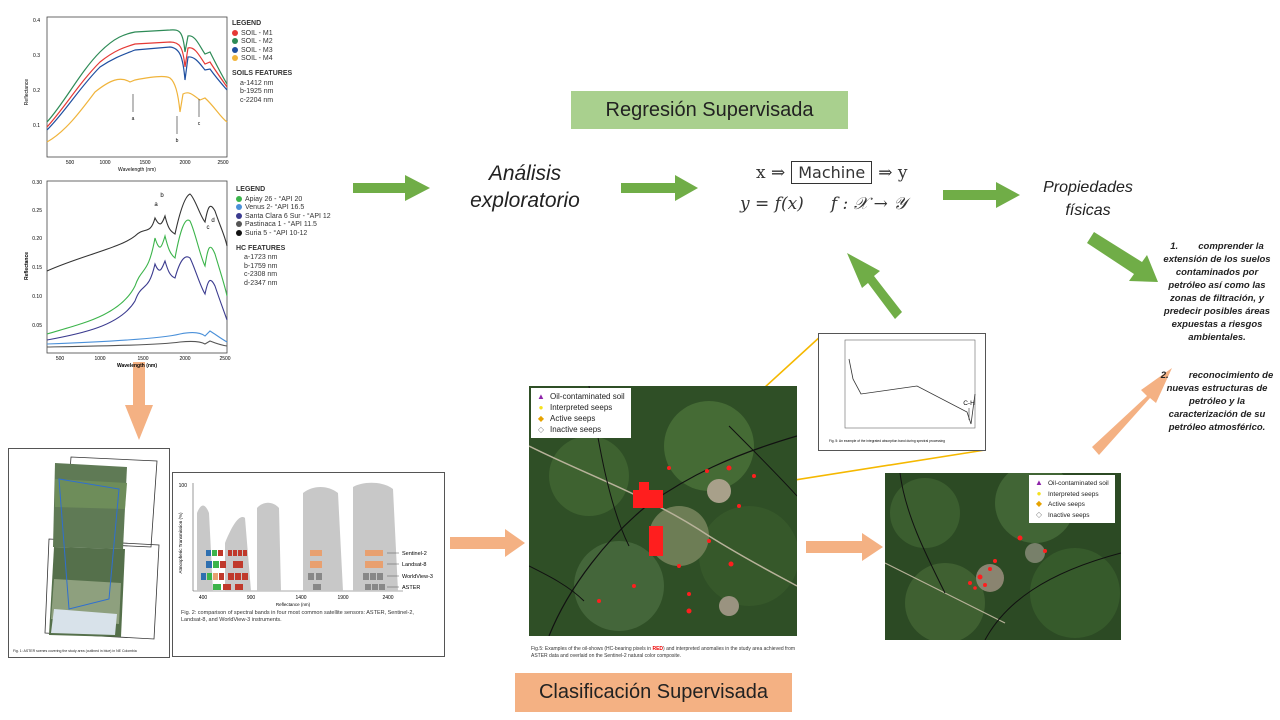 The image size is (1280, 720). I want to click on propiedades-line2: físicas, so click(1088, 210).